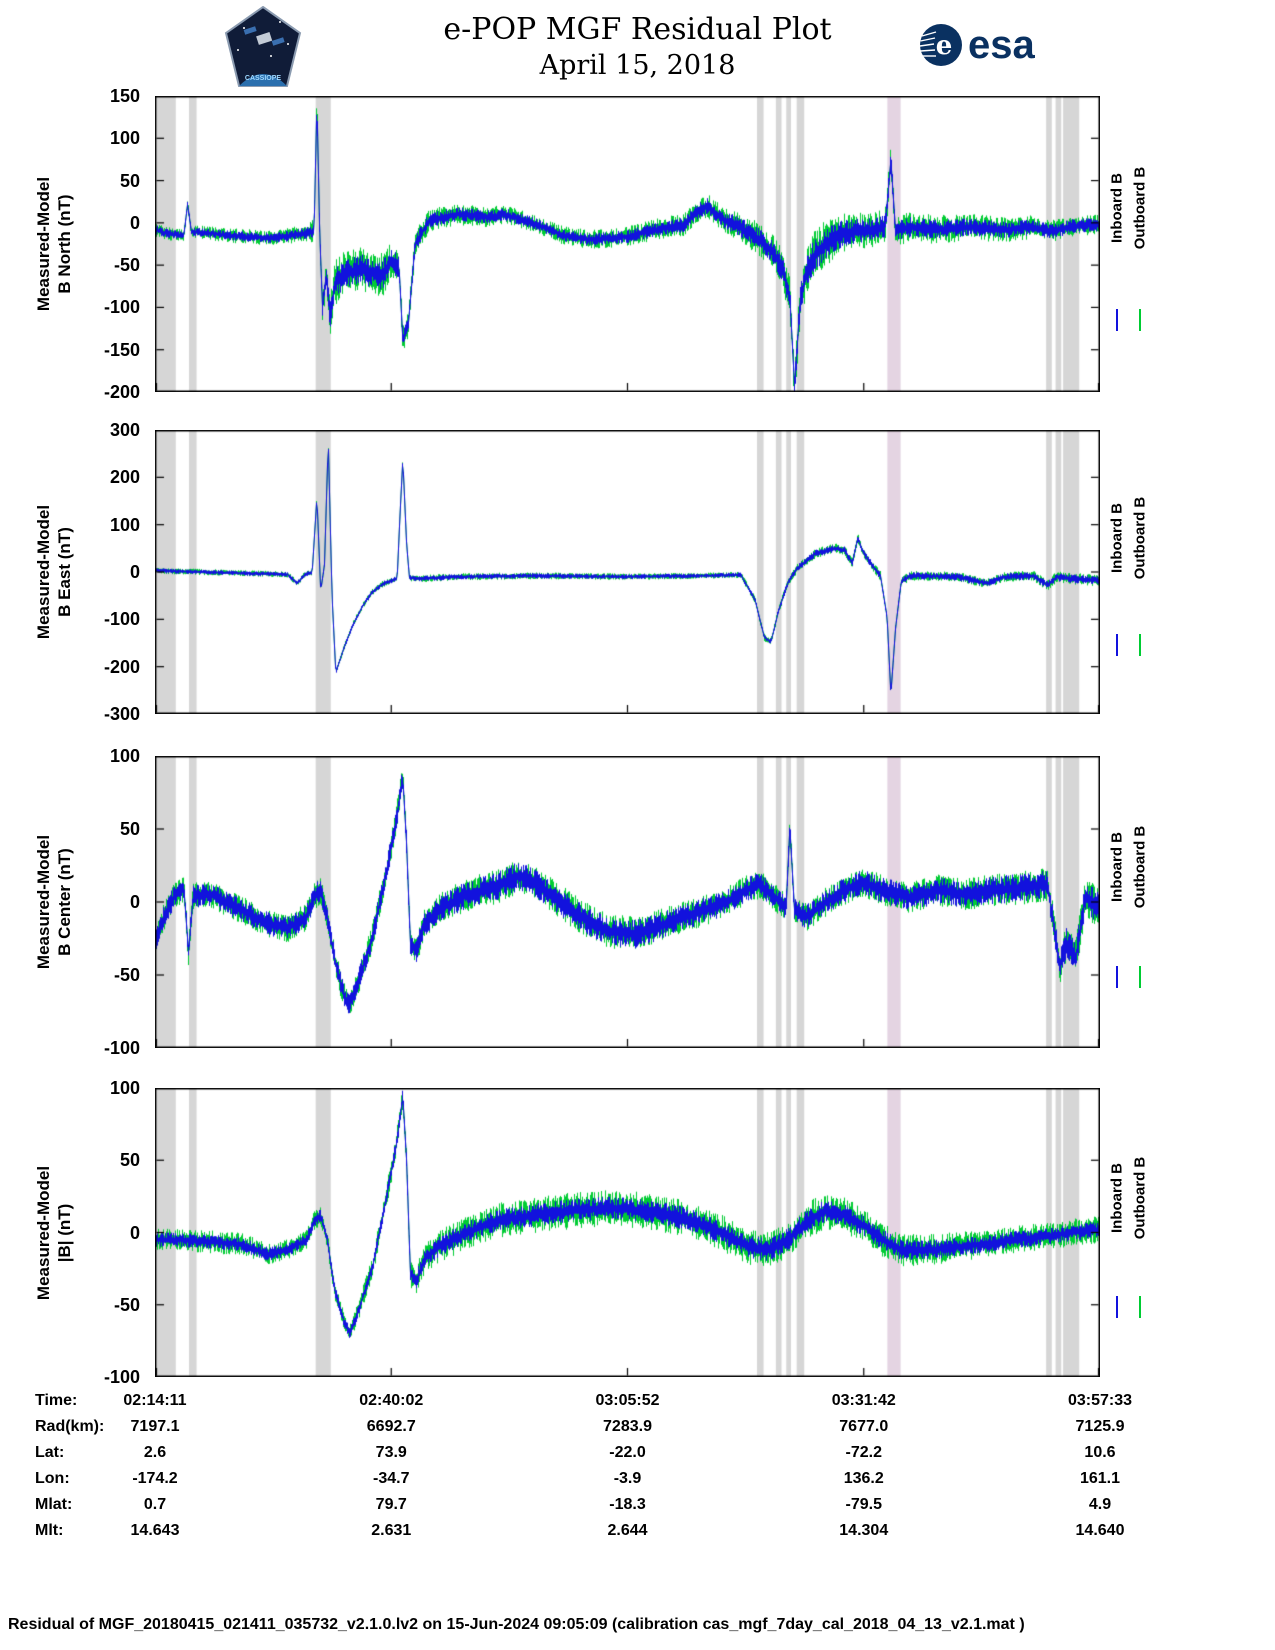 This screenshot has width=1275, height=1650. Describe the element at coordinates (1100, 1530) in the screenshot. I see `xtable-cell: 14.640` at that location.